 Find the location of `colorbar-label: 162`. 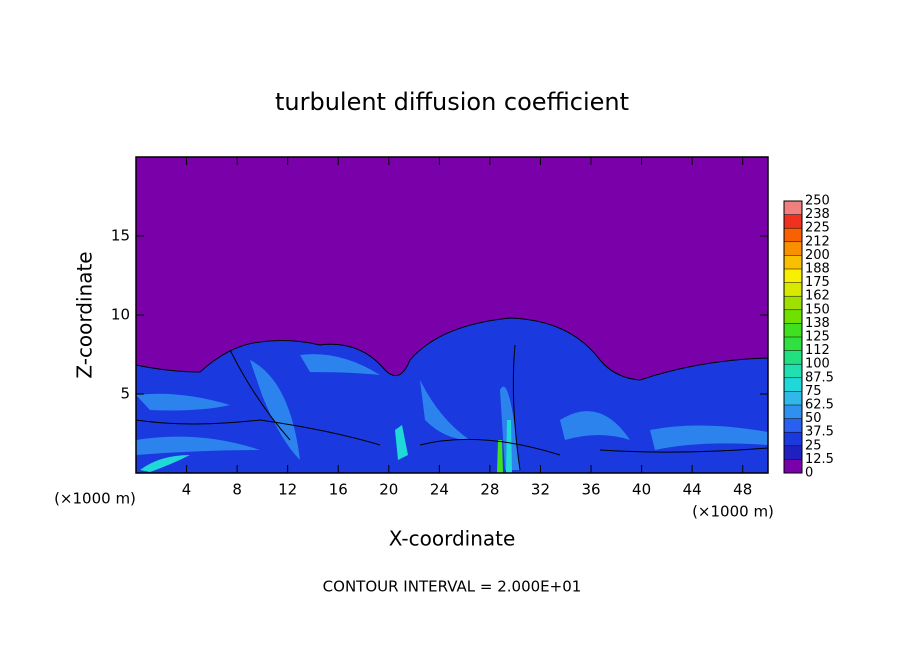

colorbar-label: 162 is located at coordinates (817, 296).